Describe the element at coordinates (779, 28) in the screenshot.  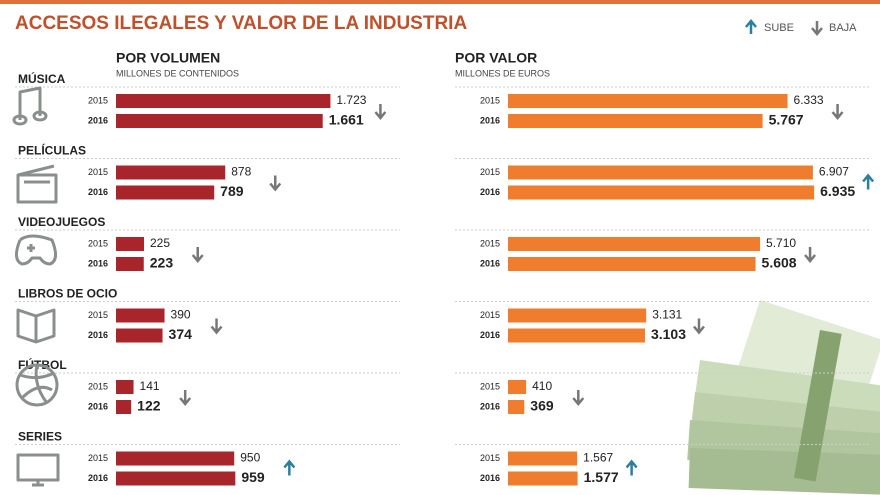
I see `legend-up: SUBE` at that location.